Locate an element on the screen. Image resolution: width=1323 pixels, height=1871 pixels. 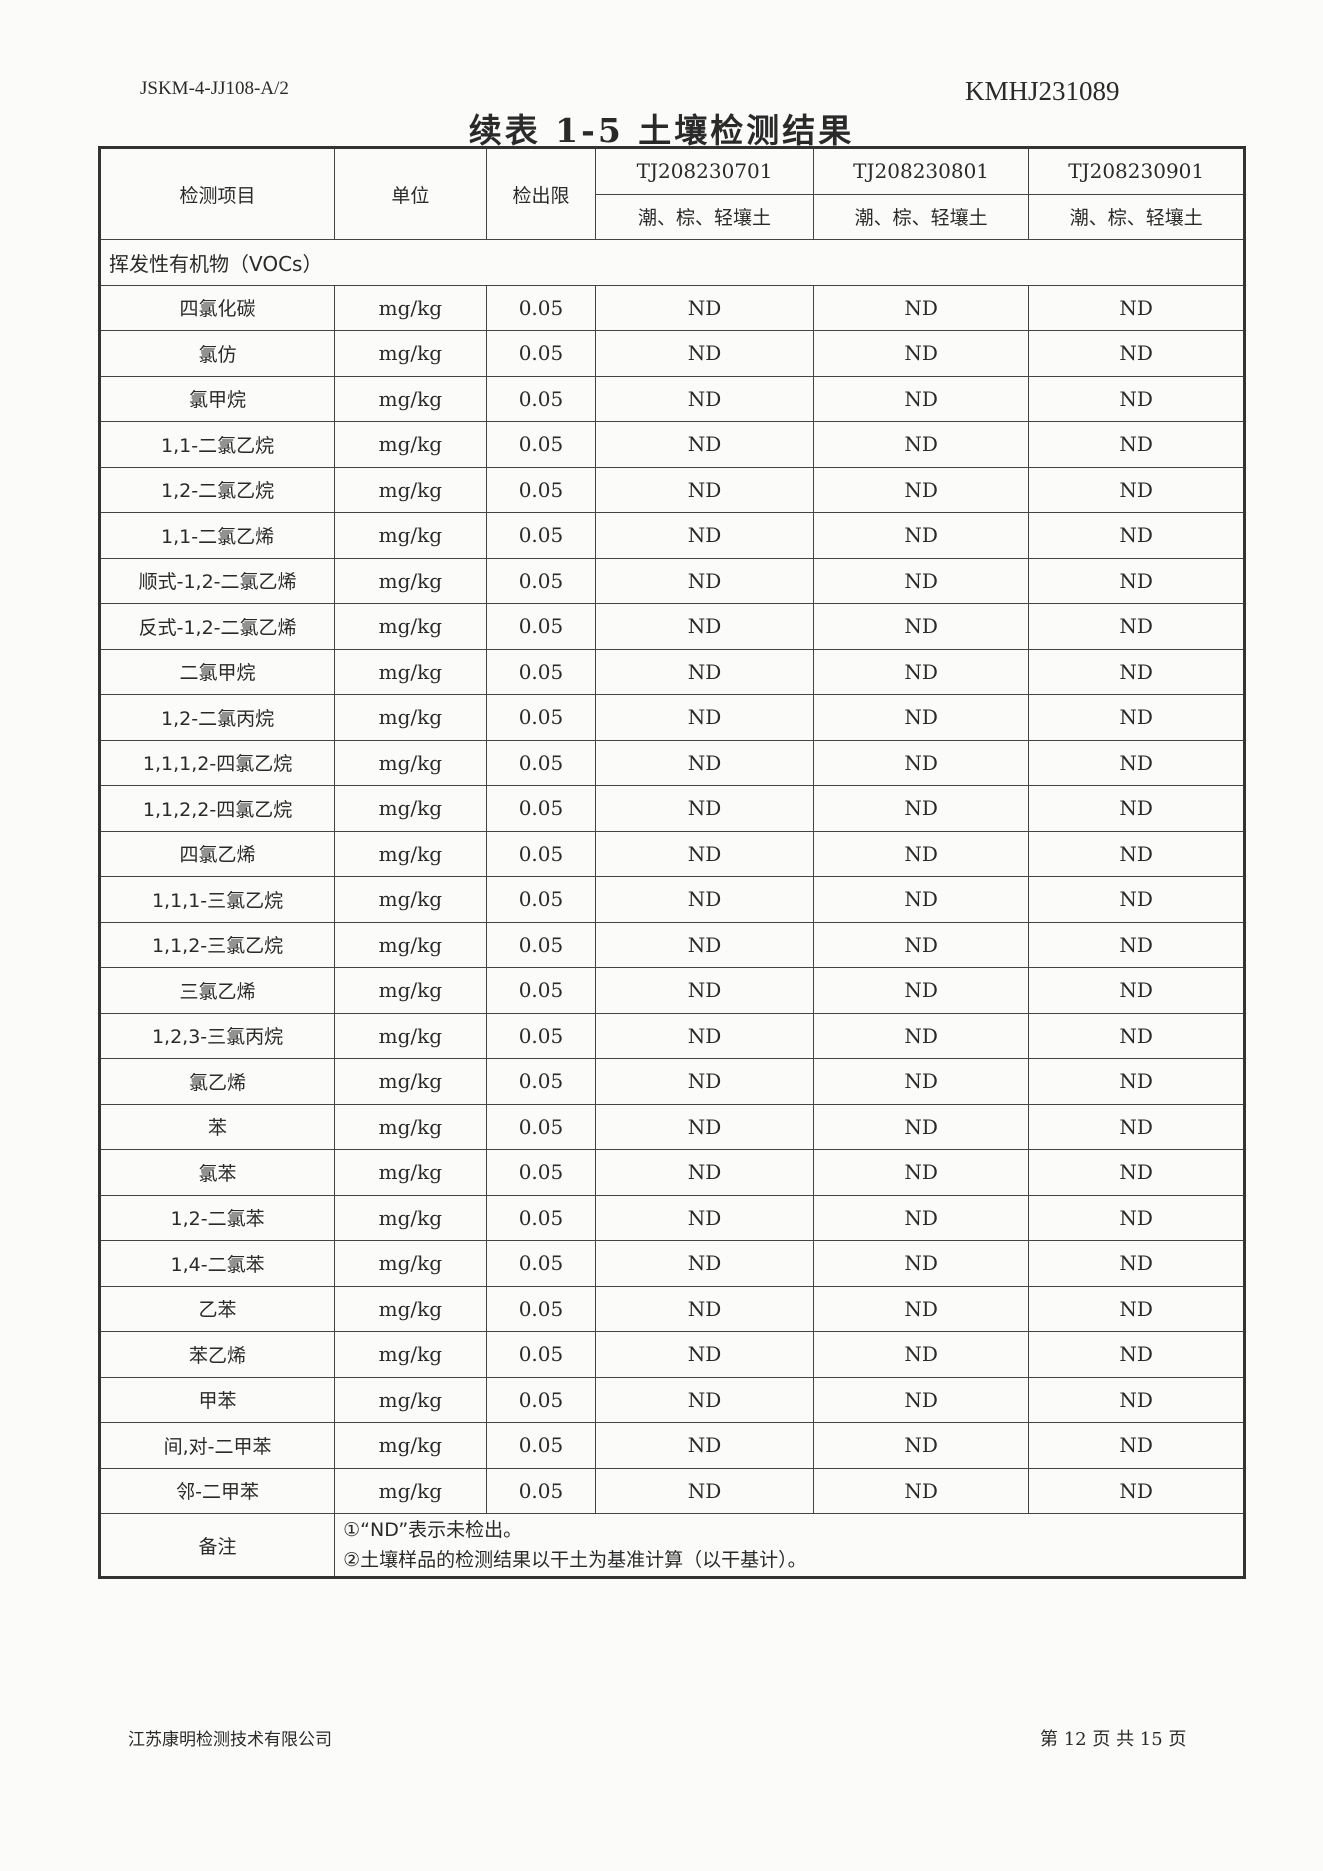
sample-desc: 潮、棕、轻壤土 is located at coordinates (1136, 216).